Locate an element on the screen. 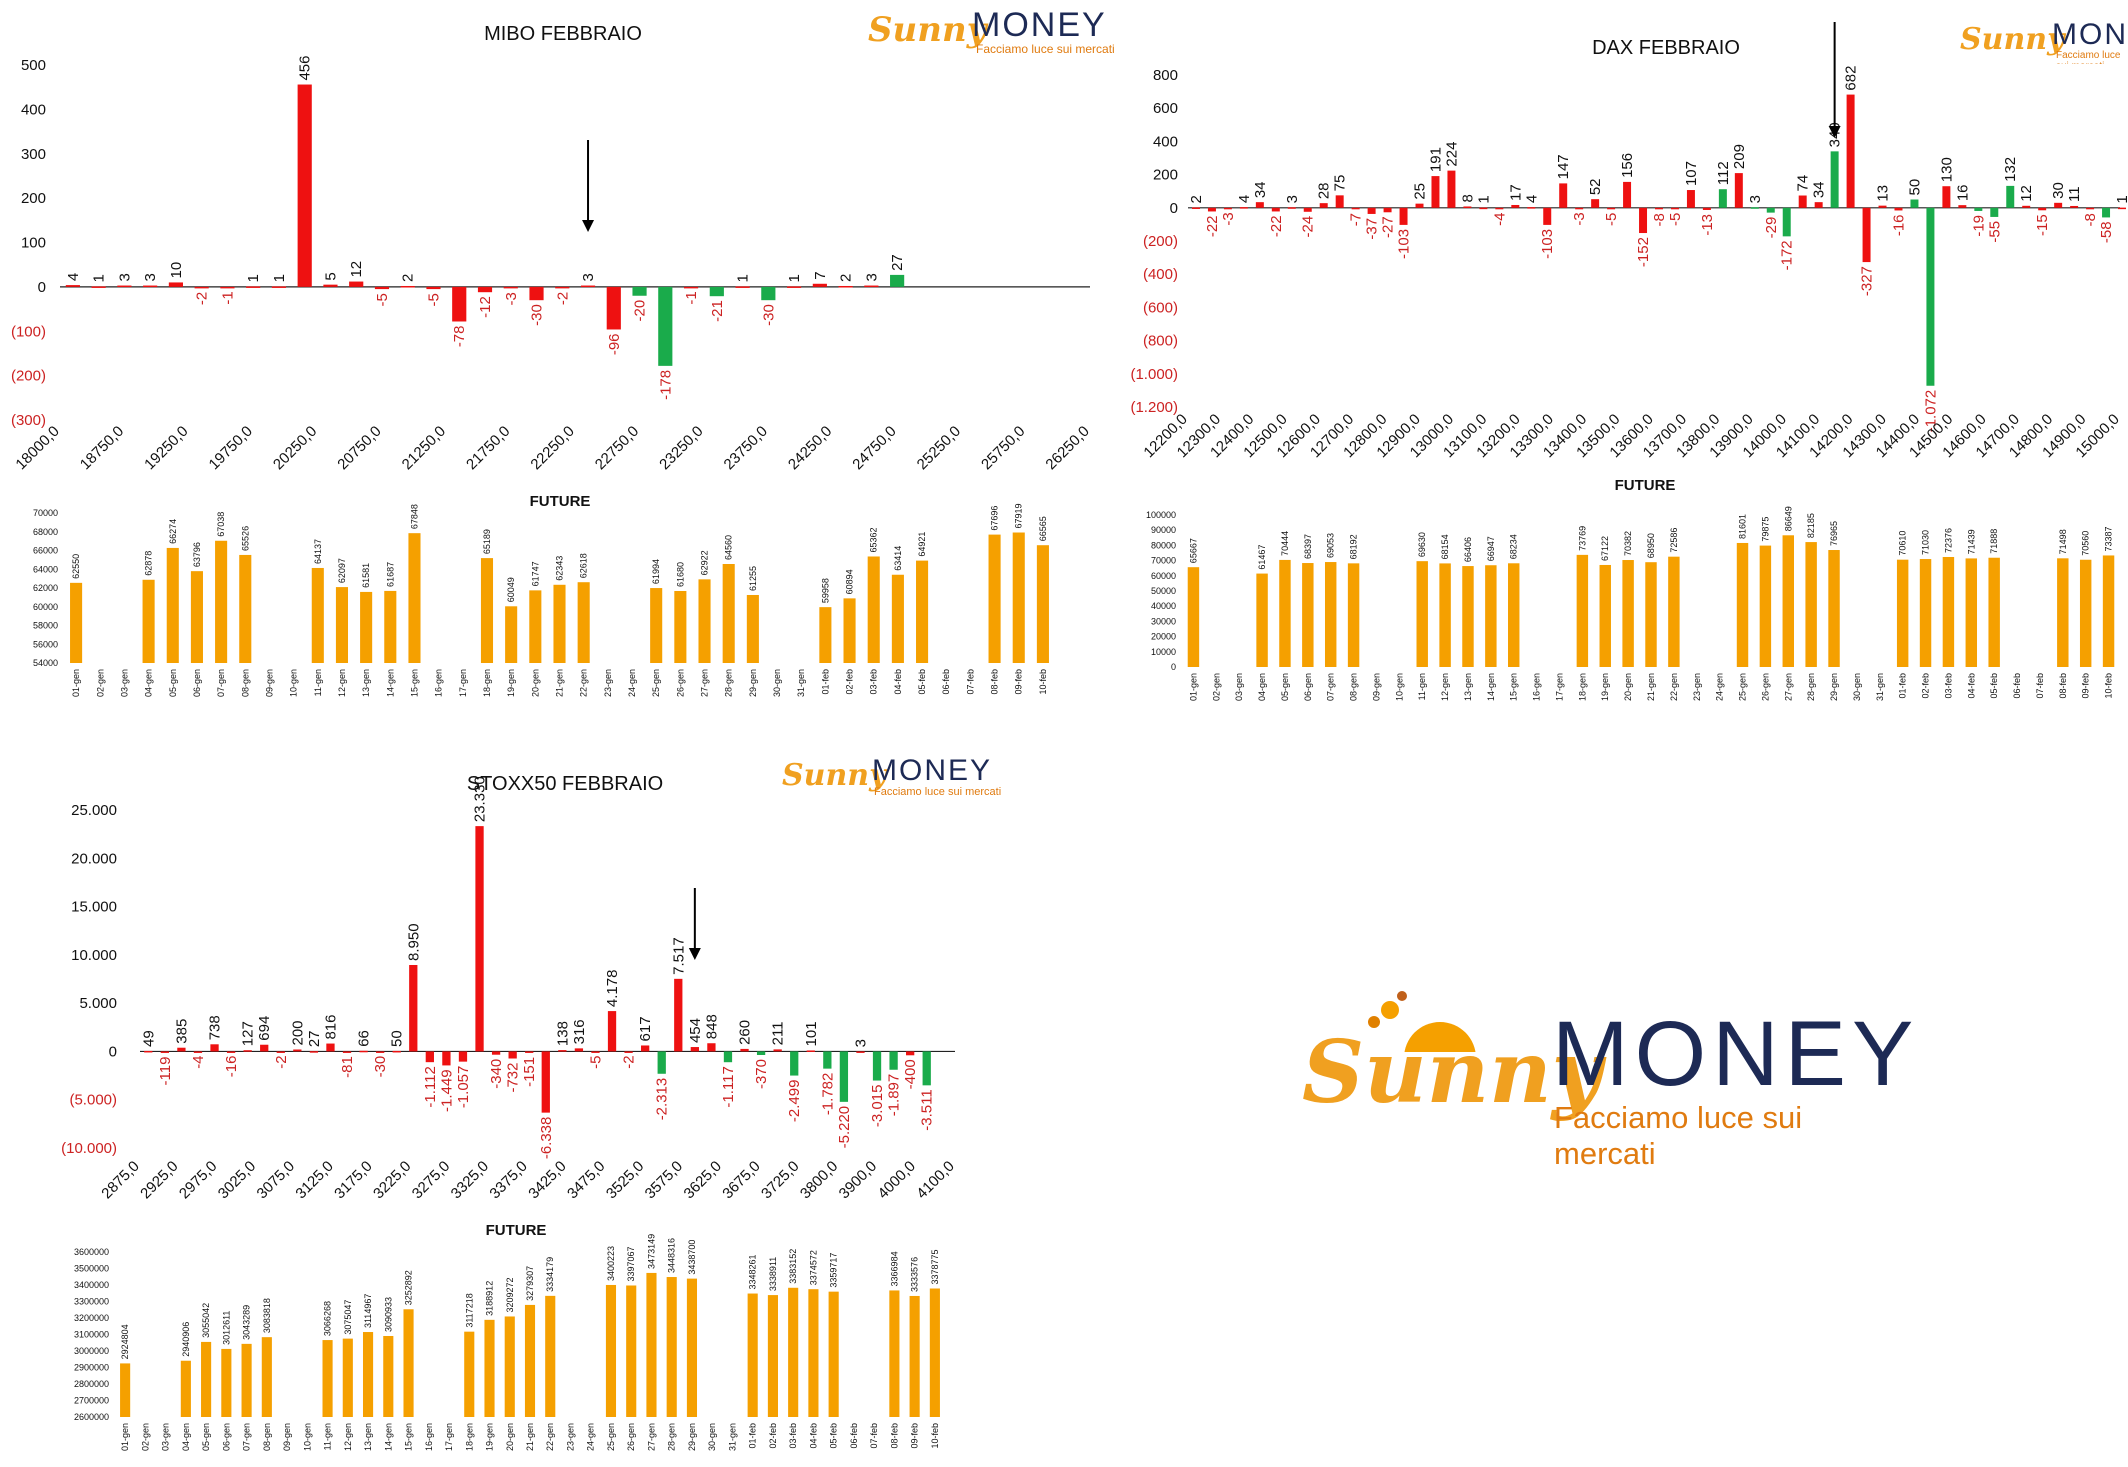  logo-script: Sunny is located at coordinates (834, 775).